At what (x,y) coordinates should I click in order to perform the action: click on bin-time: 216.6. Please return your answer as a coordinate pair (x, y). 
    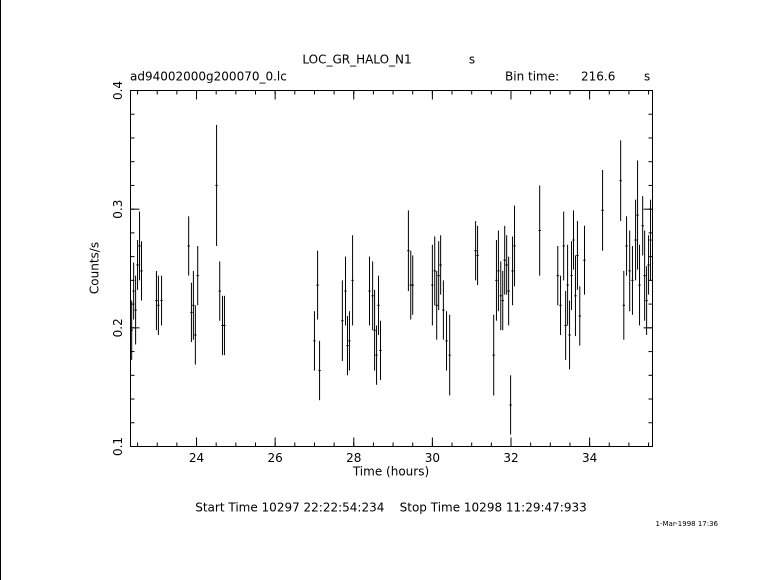
    Looking at the image, I should click on (598, 77).